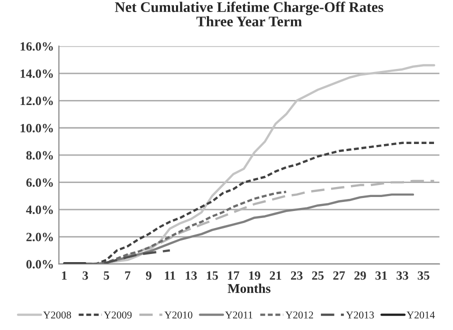 The height and width of the screenshot is (330, 453). I want to click on y-tick-label: 14.0%, so click(36, 73).